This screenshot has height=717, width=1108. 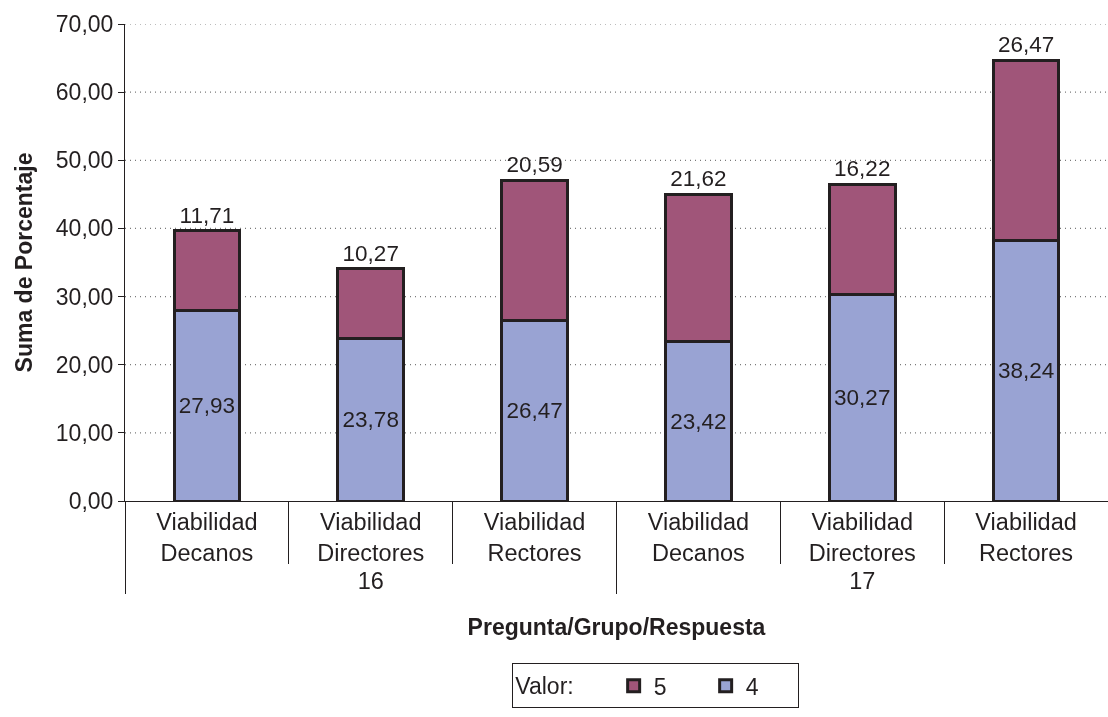 What do you see at coordinates (370, 420) in the screenshot?
I see `data-label: 23,78` at bounding box center [370, 420].